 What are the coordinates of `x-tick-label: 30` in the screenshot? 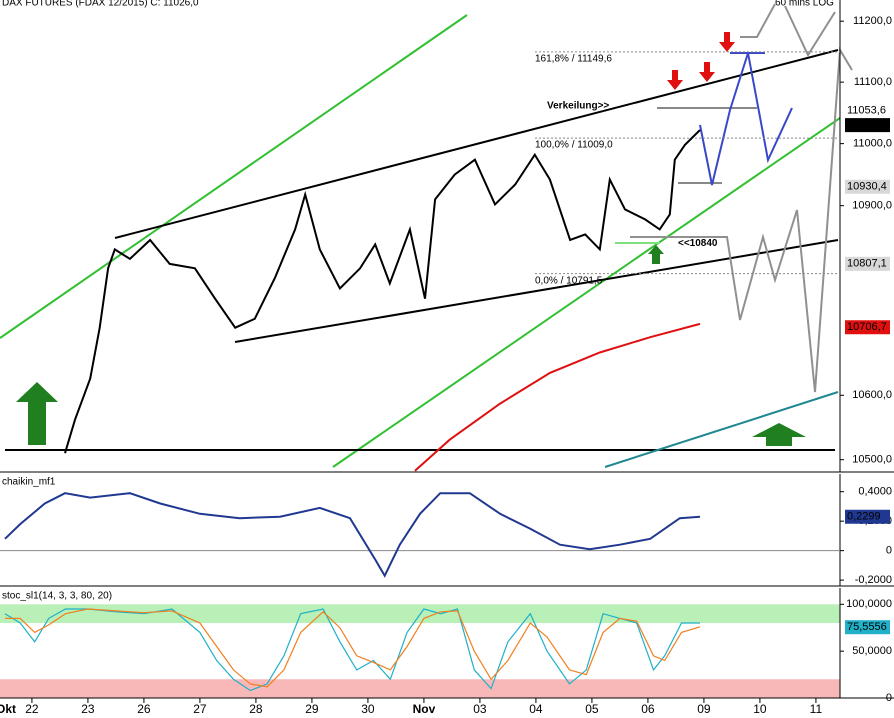 It's located at (368, 709).